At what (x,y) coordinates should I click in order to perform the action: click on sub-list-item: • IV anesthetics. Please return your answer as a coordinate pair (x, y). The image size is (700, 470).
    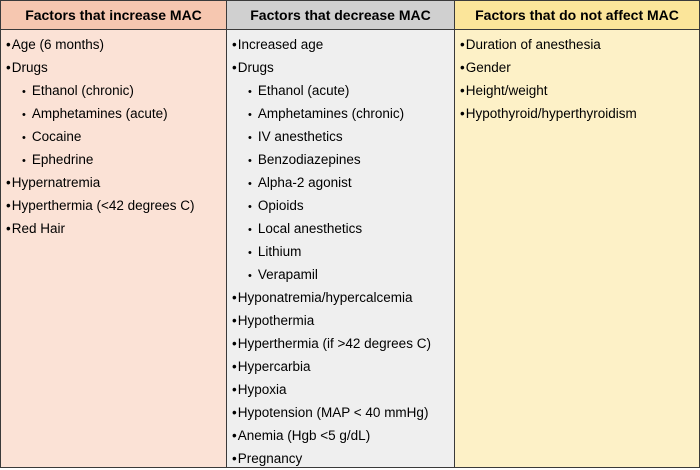
    Looking at the image, I should click on (340, 136).